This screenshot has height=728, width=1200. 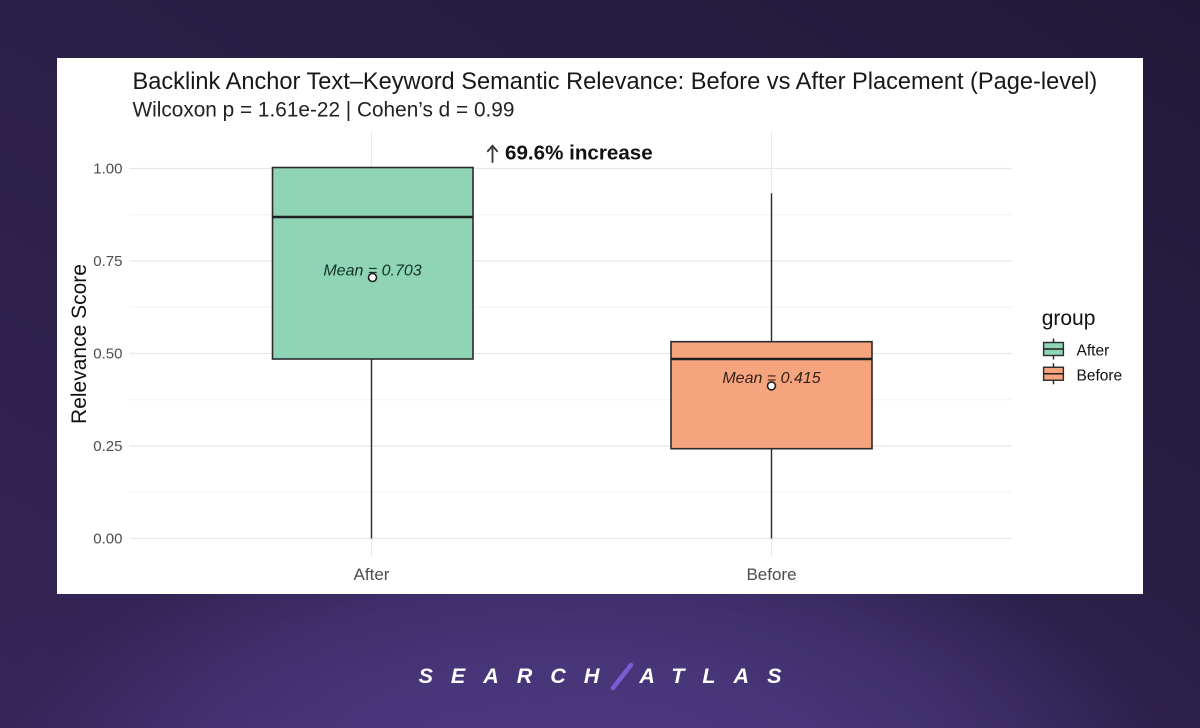 What do you see at coordinates (1069, 318) in the screenshot?
I see `svg-text: group` at bounding box center [1069, 318].